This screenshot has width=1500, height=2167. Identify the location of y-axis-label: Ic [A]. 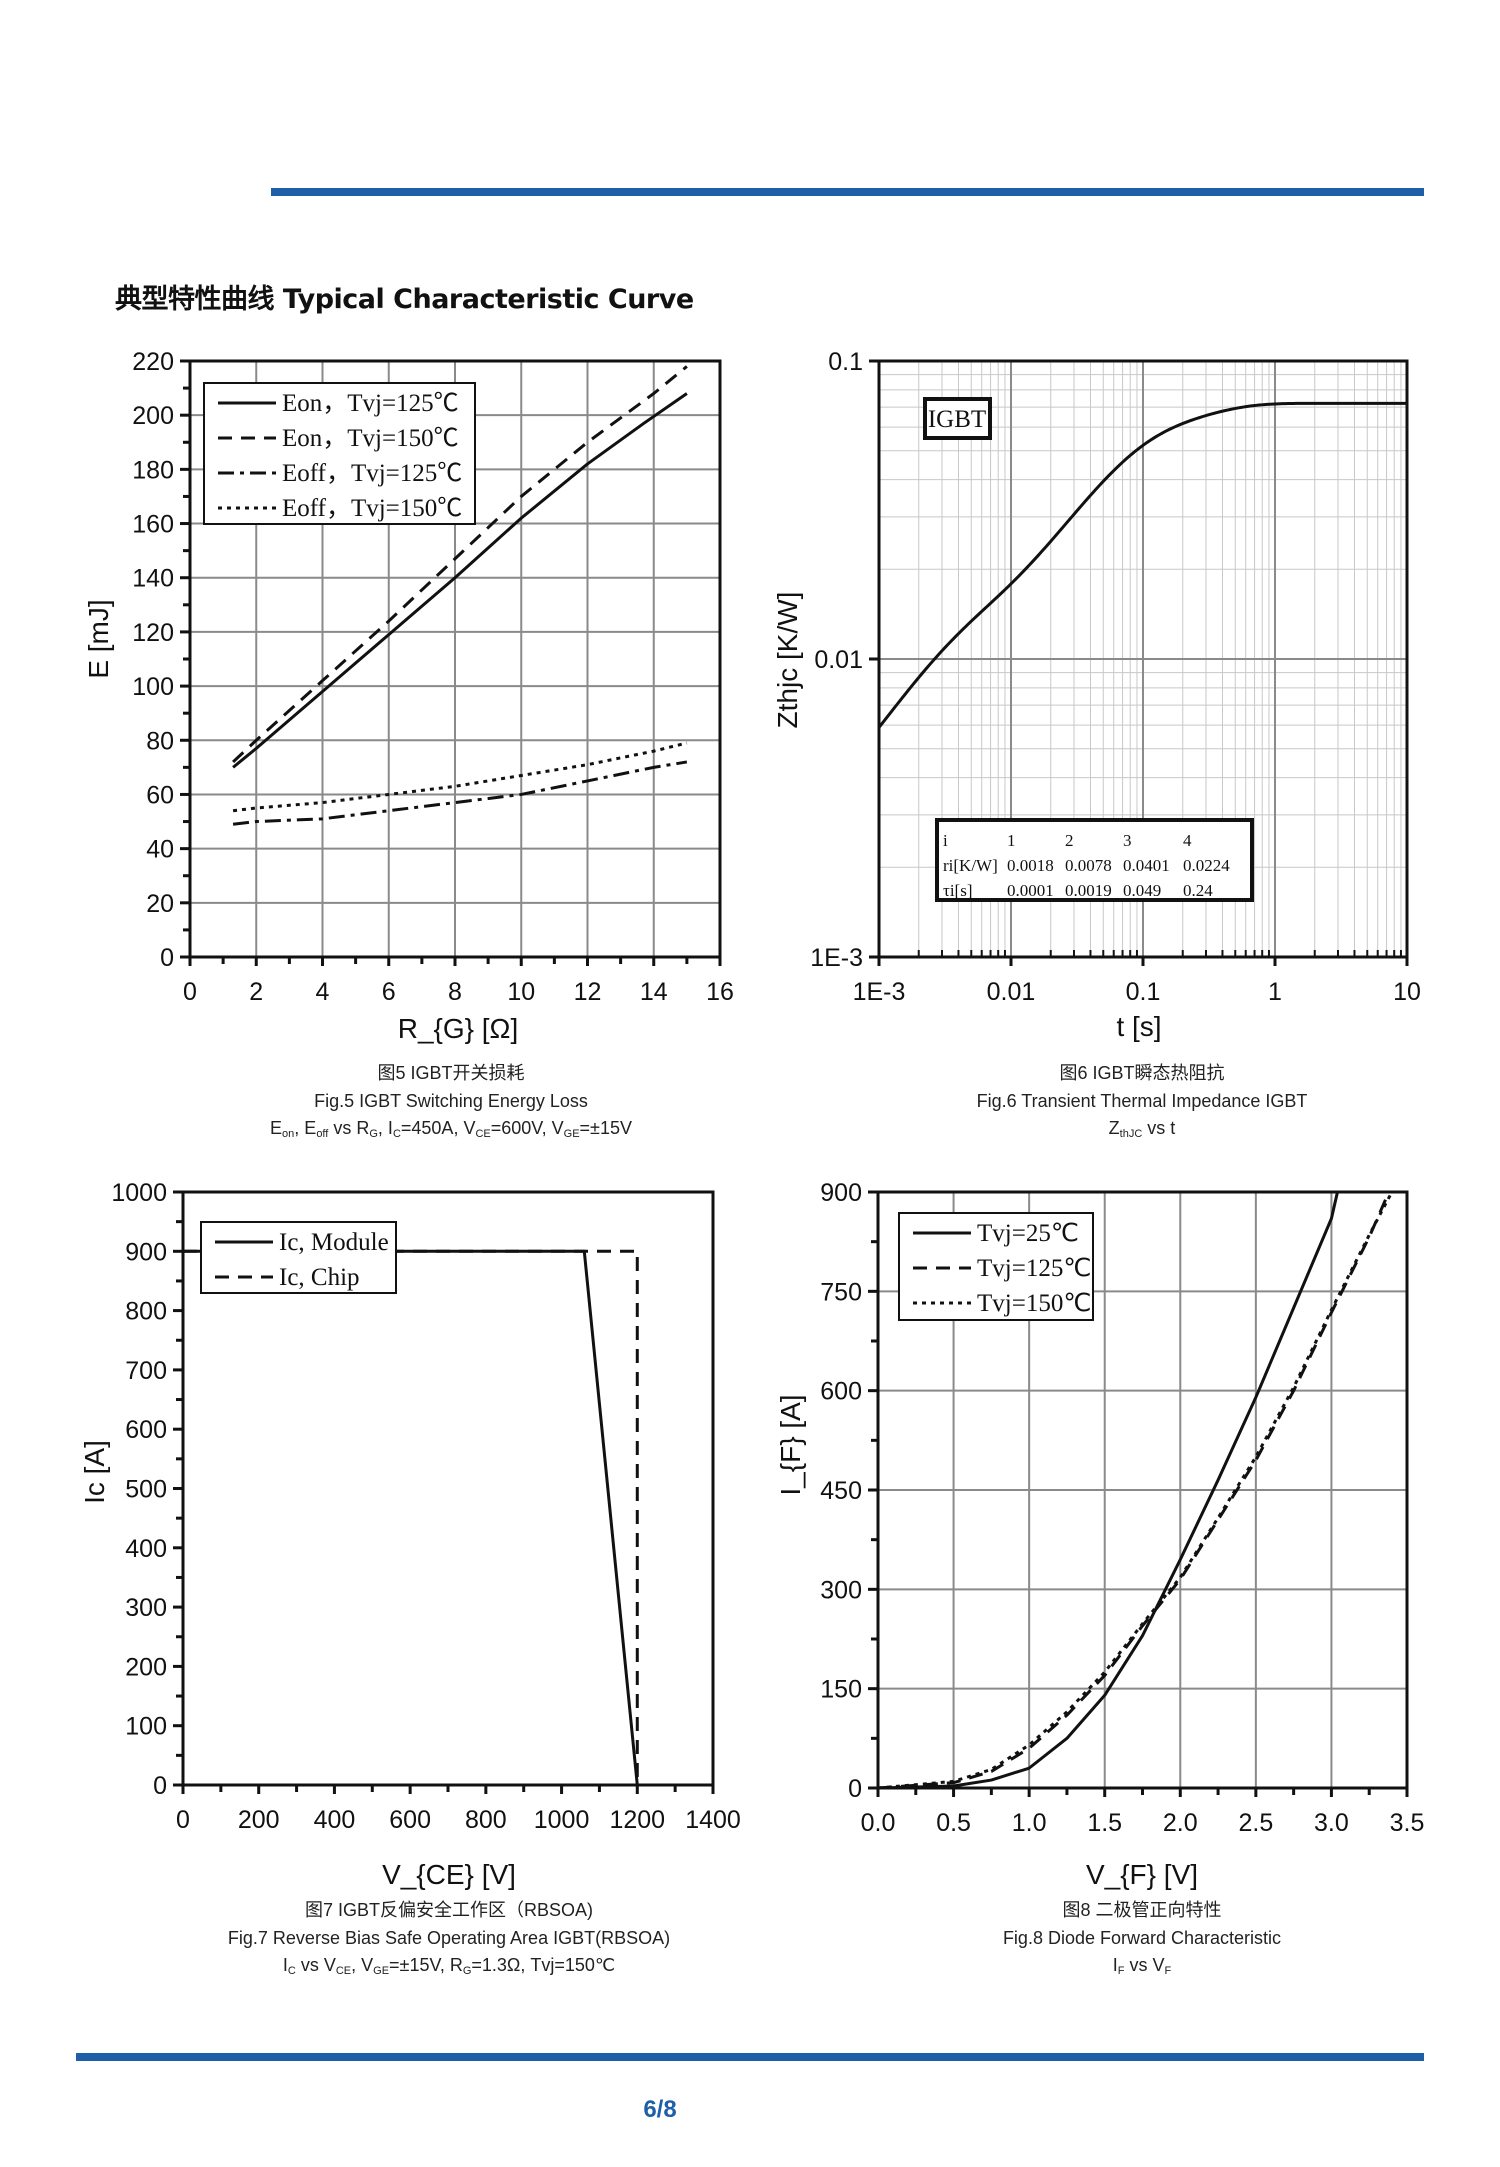
(94, 1472).